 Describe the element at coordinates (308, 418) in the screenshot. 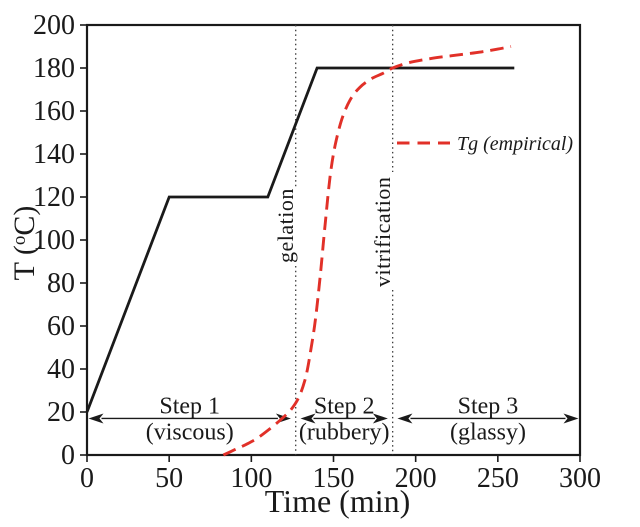

I see `stage-arrow-2-left-arrowhead-icon` at that location.